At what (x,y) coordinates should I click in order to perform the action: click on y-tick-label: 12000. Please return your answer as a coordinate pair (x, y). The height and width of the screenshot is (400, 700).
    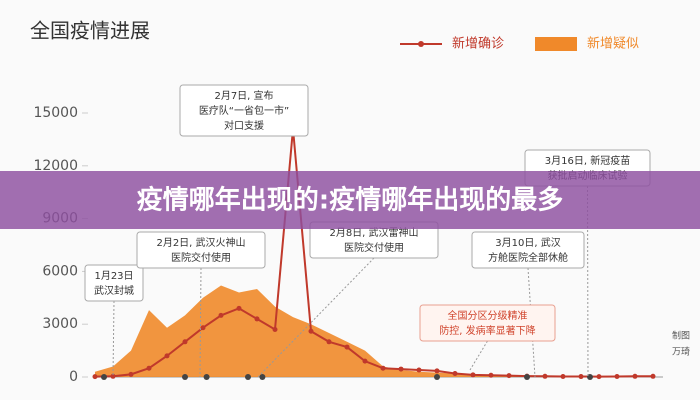
    Looking at the image, I should click on (55, 166).